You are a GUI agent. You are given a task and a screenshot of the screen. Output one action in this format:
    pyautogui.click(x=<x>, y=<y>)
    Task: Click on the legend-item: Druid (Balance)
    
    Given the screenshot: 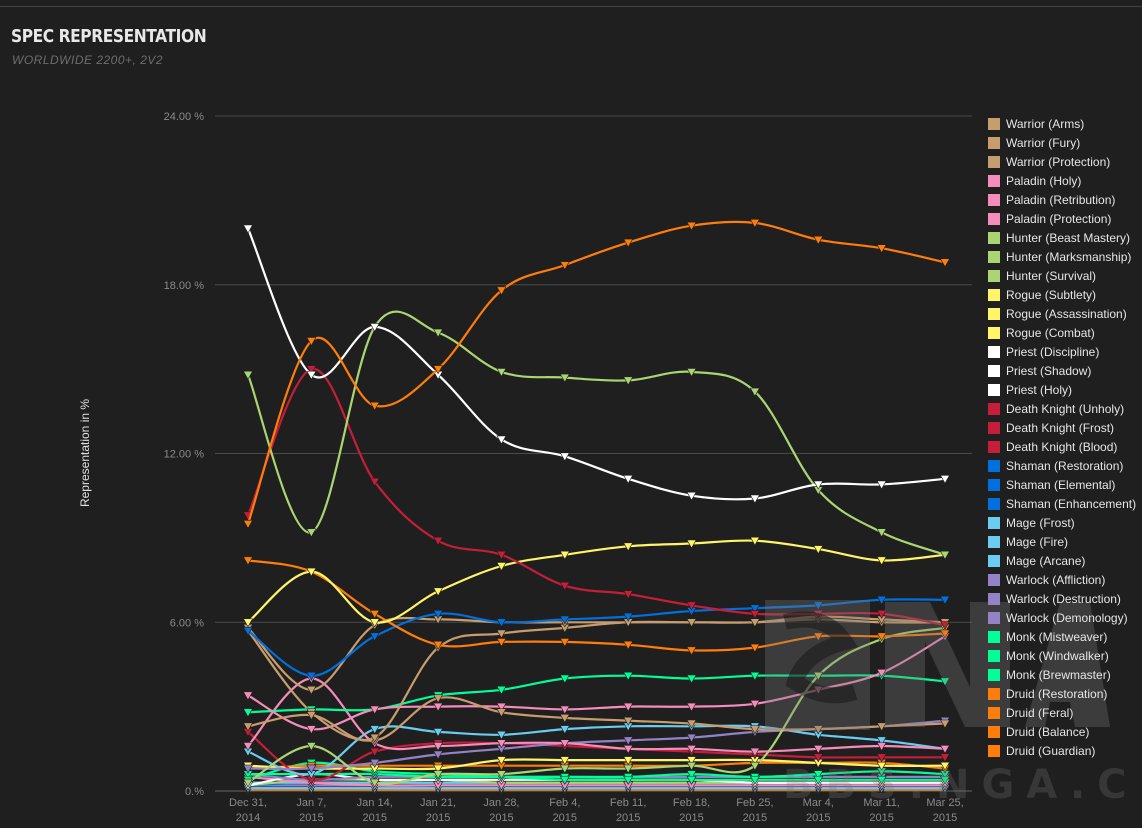 What is the action you would take?
    pyautogui.click(x=1065, y=731)
    